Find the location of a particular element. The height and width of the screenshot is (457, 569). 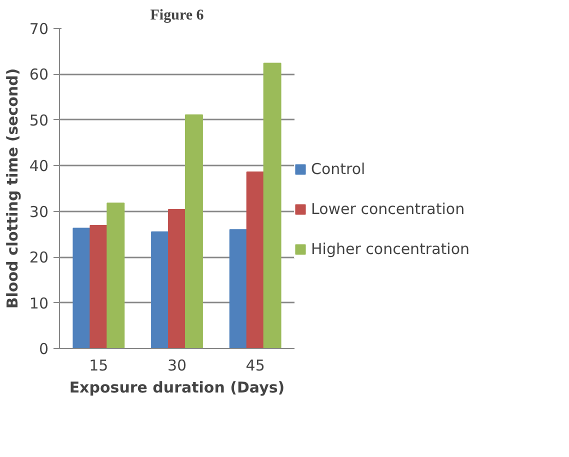

y-tick-label: 30 is located at coordinates (39, 211).